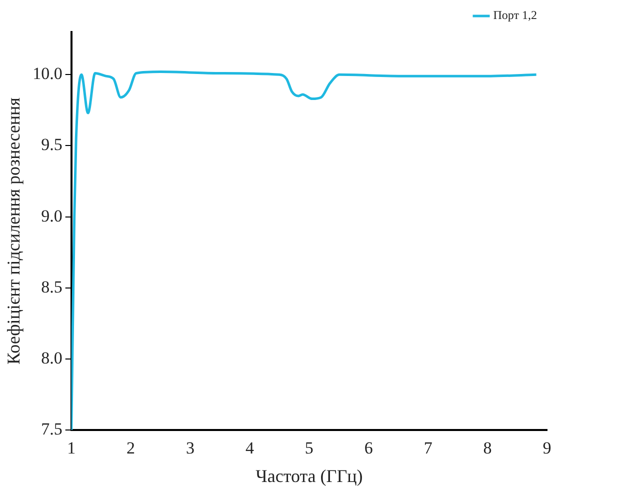 This screenshot has height=492, width=617. What do you see at coordinates (47, 74) in the screenshot?
I see `y-tick-label: 10.0` at bounding box center [47, 74].